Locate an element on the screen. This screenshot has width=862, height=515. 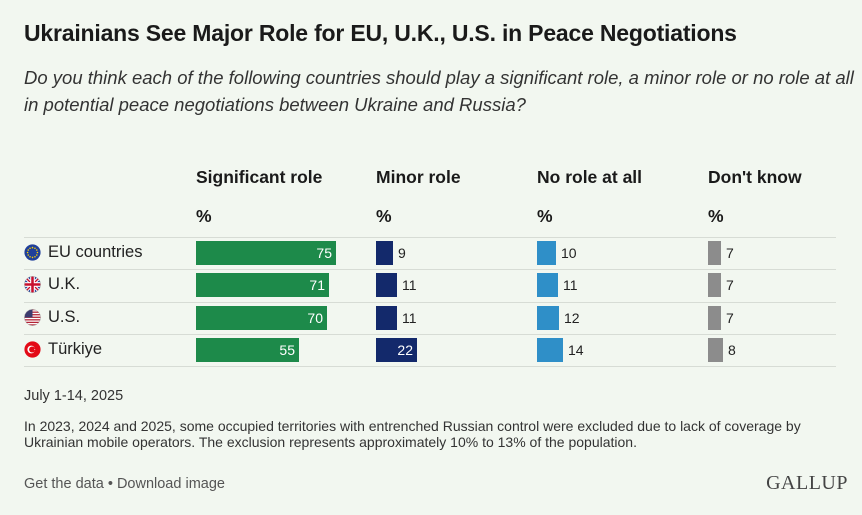
survey-date: July 1-14, 2025 is located at coordinates (74, 396).